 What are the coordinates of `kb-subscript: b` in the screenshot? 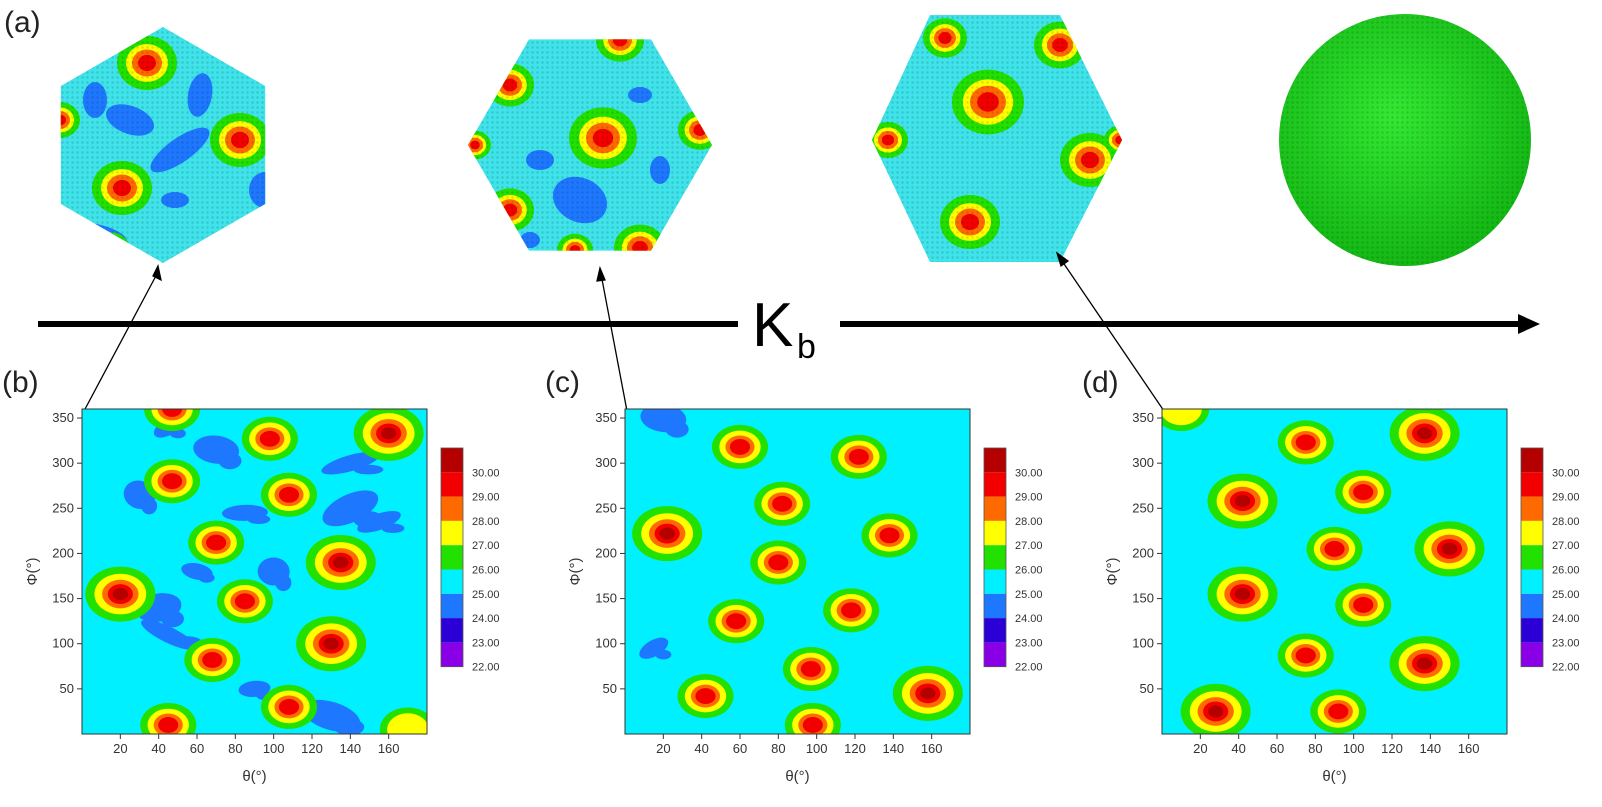 It's located at (806, 347).